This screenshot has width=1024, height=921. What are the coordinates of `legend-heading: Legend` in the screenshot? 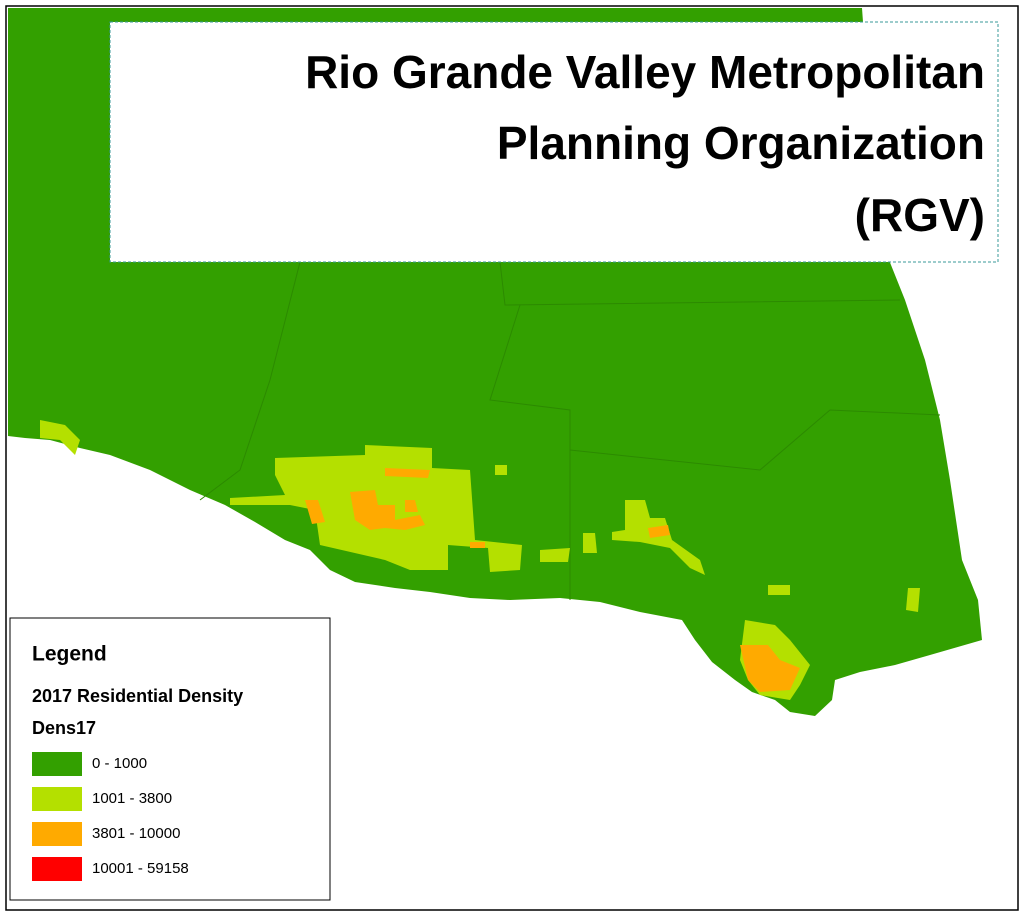 It's located at (69, 654).